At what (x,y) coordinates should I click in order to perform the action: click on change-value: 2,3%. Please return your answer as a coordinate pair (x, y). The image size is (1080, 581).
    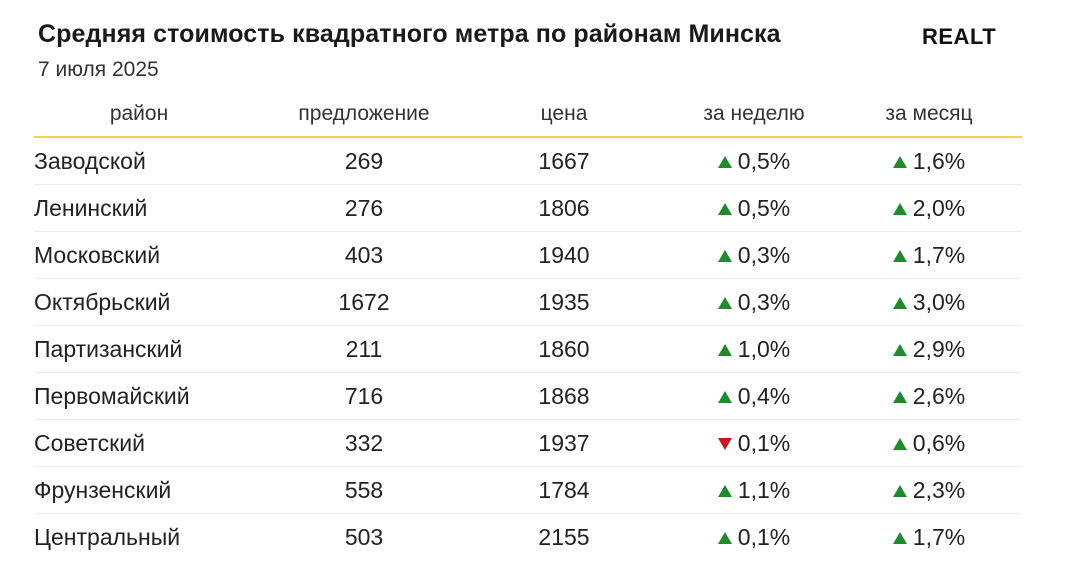
    Looking at the image, I should click on (929, 490).